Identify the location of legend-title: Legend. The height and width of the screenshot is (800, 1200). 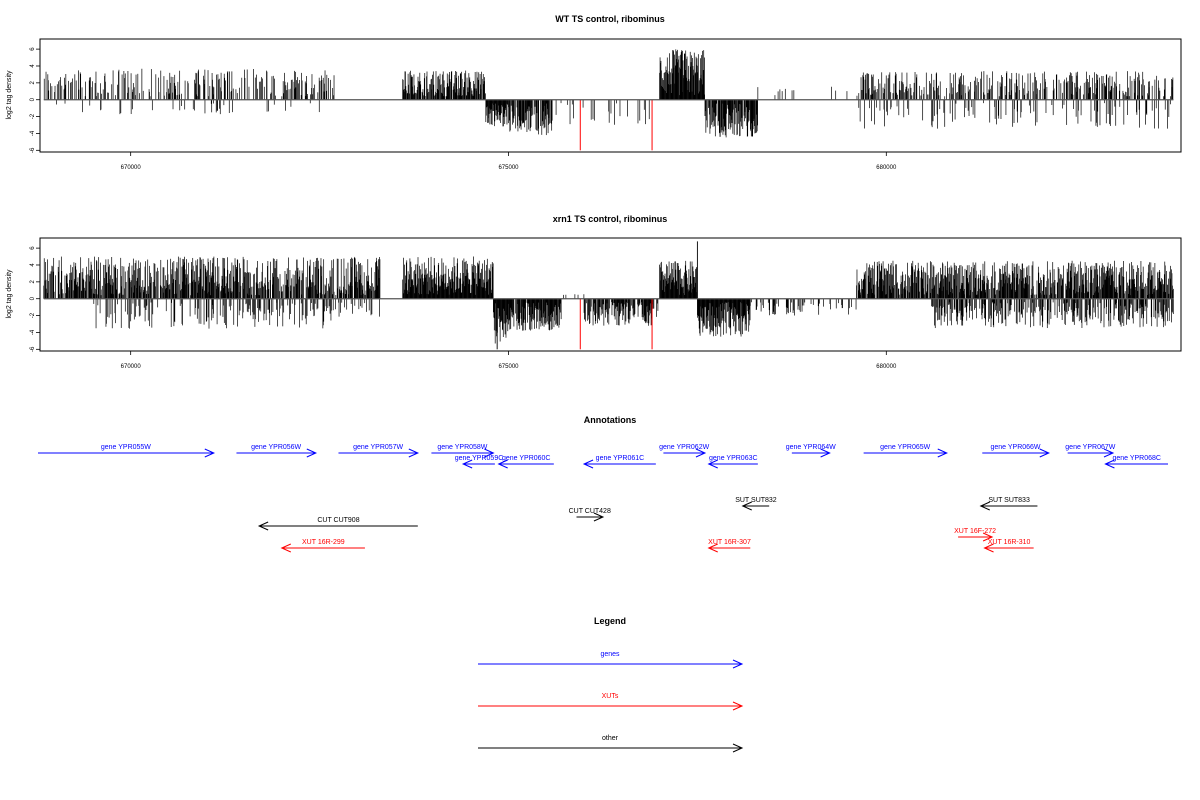
(610, 621).